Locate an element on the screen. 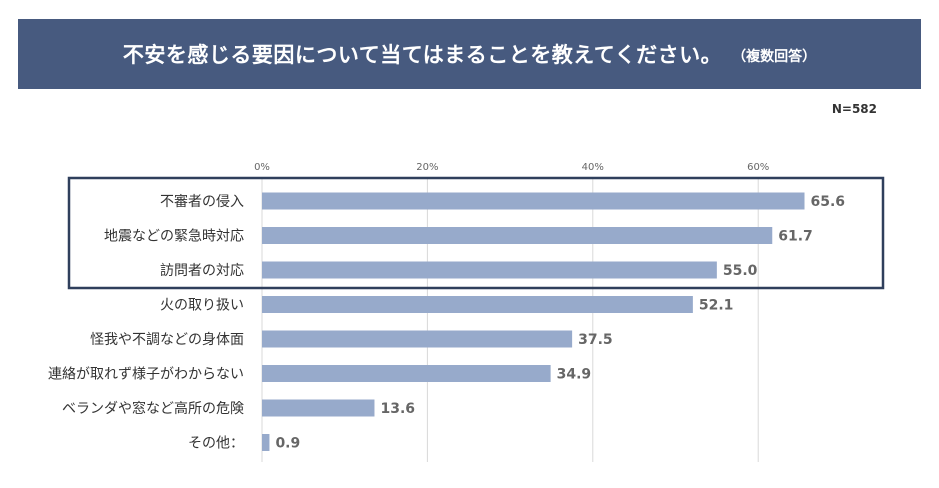  category-label: 不審者の侵入 is located at coordinates (202, 201).